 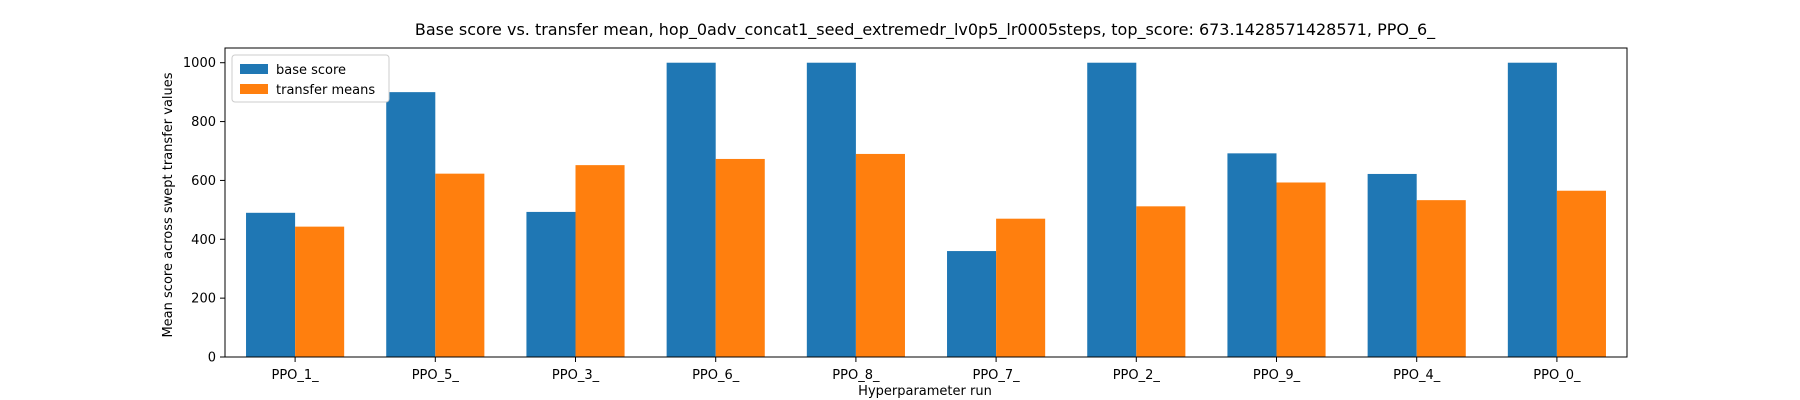 I want to click on y-tick-label: 800, so click(x=203, y=122).